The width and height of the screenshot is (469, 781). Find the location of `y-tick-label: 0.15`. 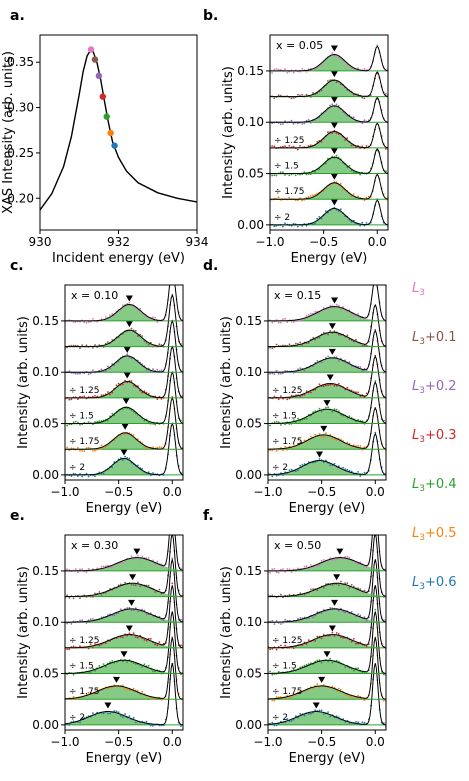

y-tick-label: 0.15 is located at coordinates (45, 321).